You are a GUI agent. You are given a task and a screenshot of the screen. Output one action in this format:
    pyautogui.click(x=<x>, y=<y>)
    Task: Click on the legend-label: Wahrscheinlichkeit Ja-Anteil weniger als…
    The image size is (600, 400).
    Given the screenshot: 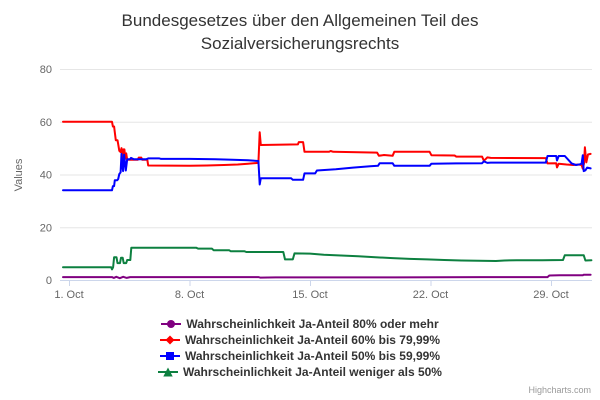 What is the action you would take?
    pyautogui.click(x=312, y=372)
    